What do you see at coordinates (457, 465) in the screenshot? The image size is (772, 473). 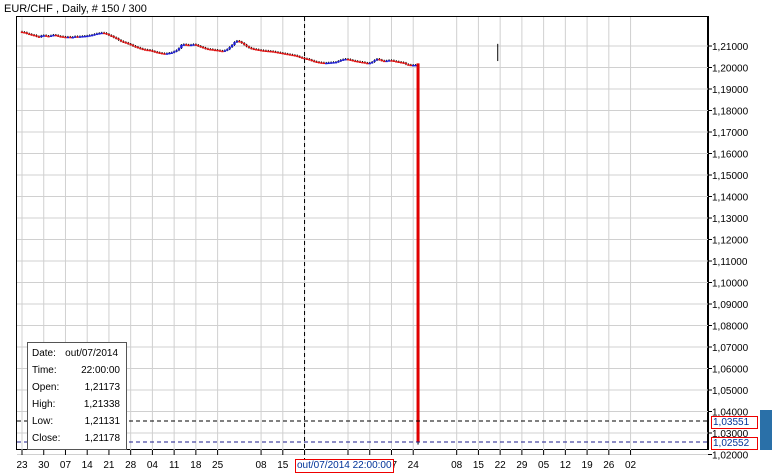 I see `x-tick-label: 08` at bounding box center [457, 465].